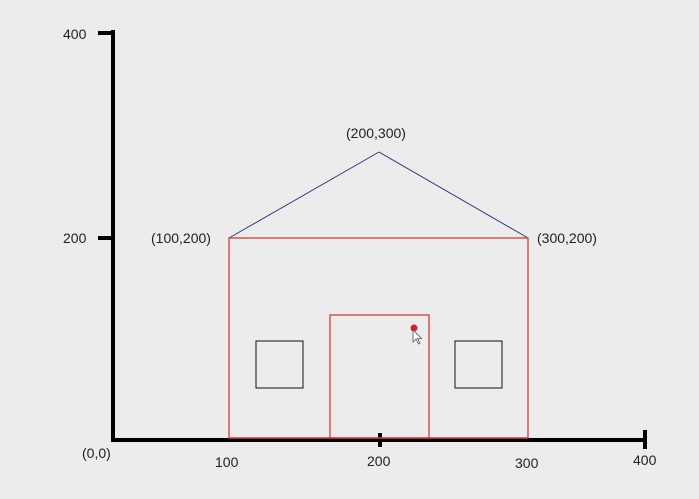 Image resolution: width=699 pixels, height=499 pixels. Describe the element at coordinates (227, 462) in the screenshot. I see `x-tick-label-100: 100` at that location.